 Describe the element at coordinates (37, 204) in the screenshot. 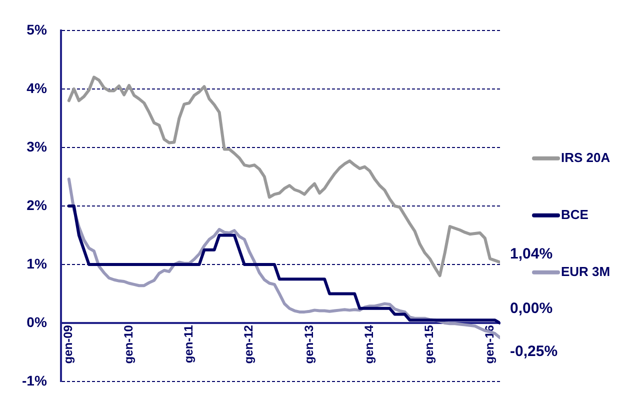

I see `y-tick-label: 2%` at that location.